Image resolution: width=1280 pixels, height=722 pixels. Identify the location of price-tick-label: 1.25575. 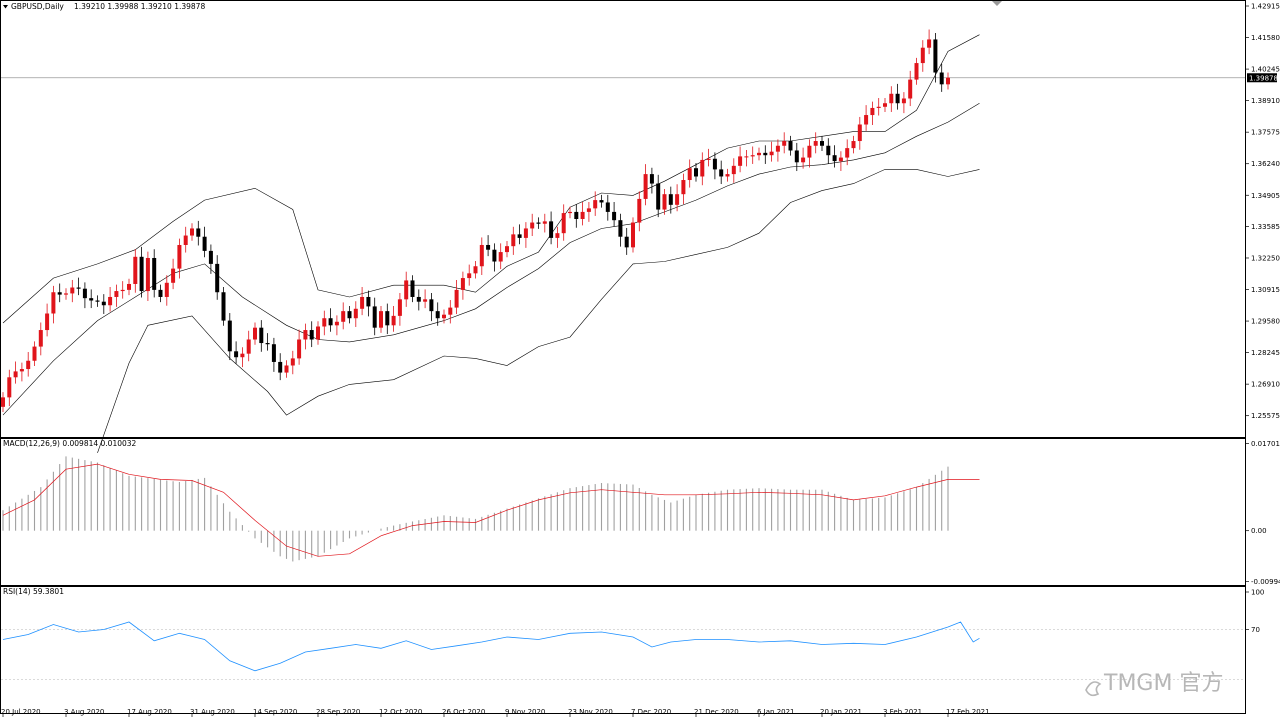
(1265, 416).